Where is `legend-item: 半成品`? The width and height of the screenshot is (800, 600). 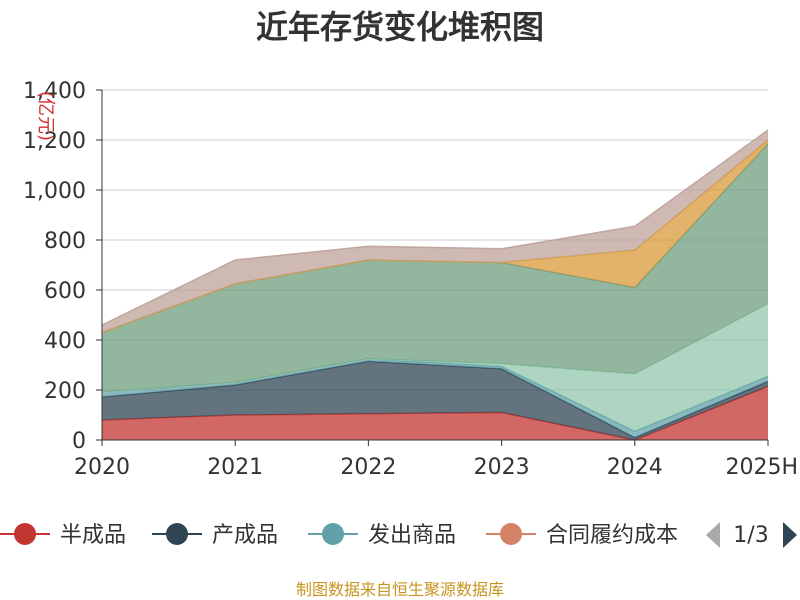
legend-item: 半成品 is located at coordinates (63, 535).